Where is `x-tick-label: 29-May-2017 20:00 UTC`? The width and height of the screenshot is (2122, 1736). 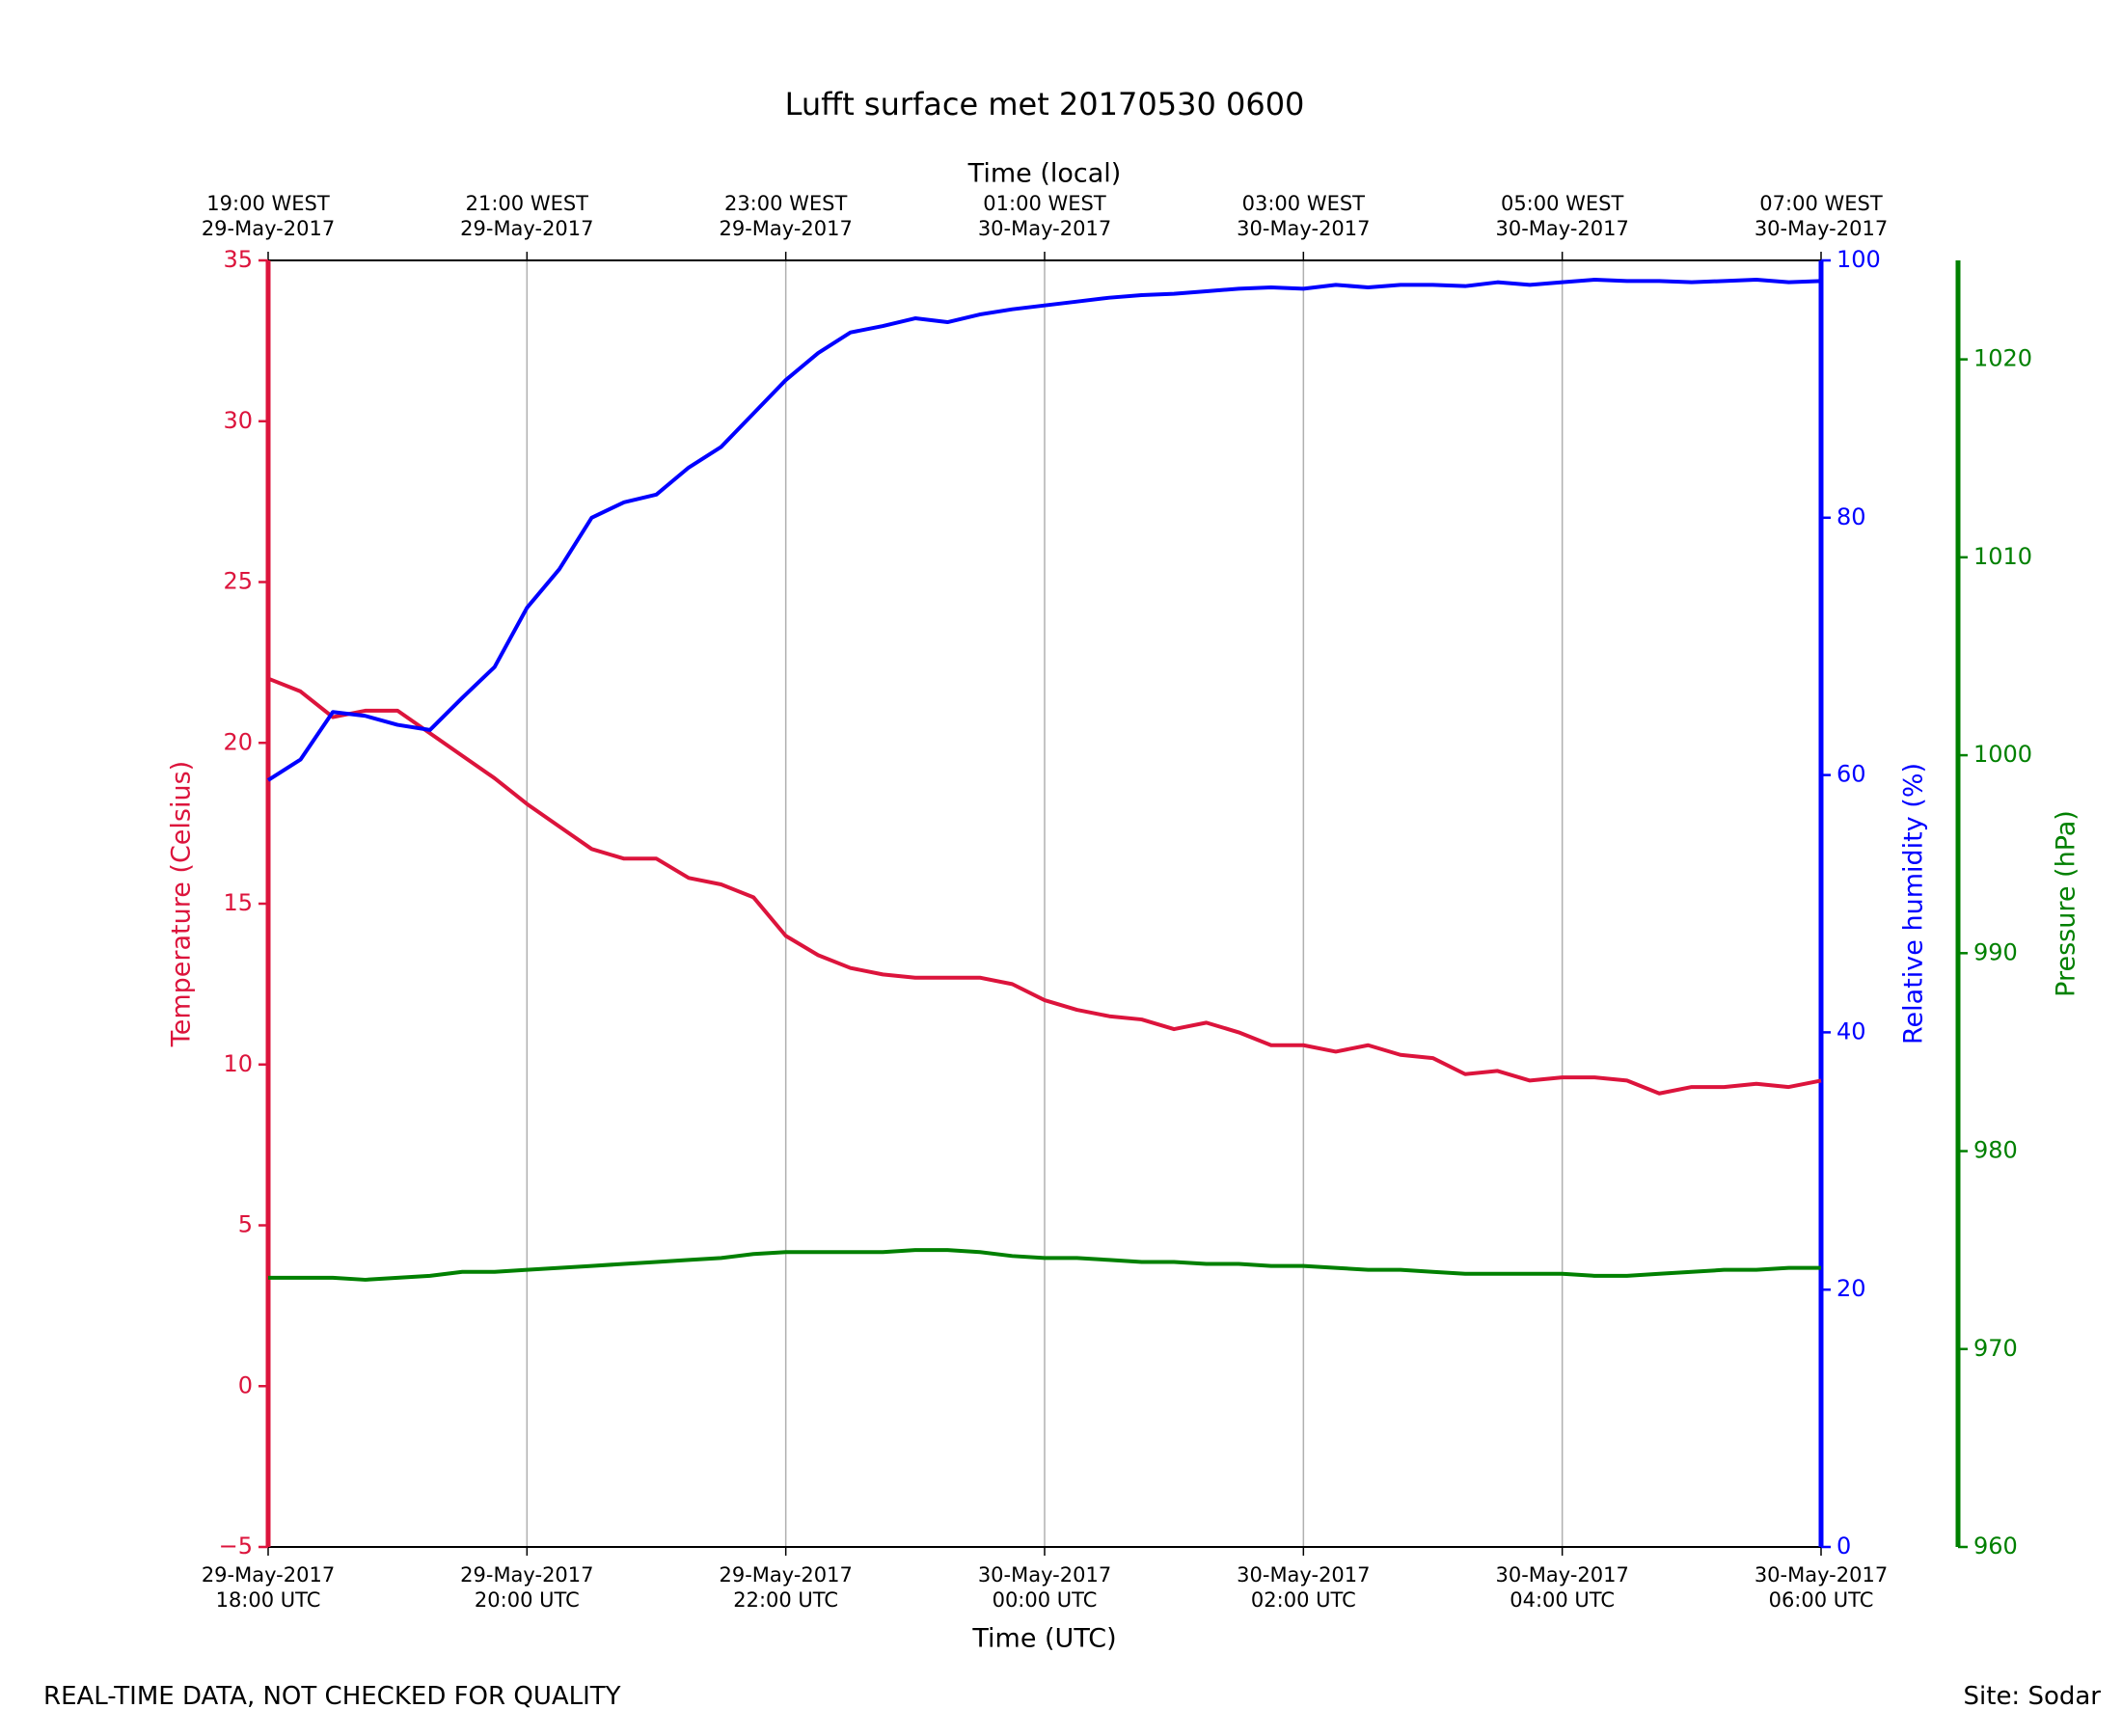 x-tick-label: 29-May-2017 20:00 UTC is located at coordinates (527, 1587).